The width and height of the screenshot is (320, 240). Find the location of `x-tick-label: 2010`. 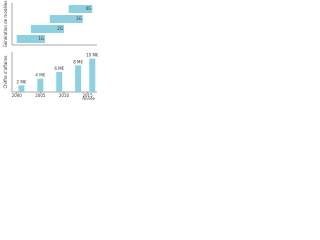

x-tick-label: 2010 is located at coordinates (64, 95).